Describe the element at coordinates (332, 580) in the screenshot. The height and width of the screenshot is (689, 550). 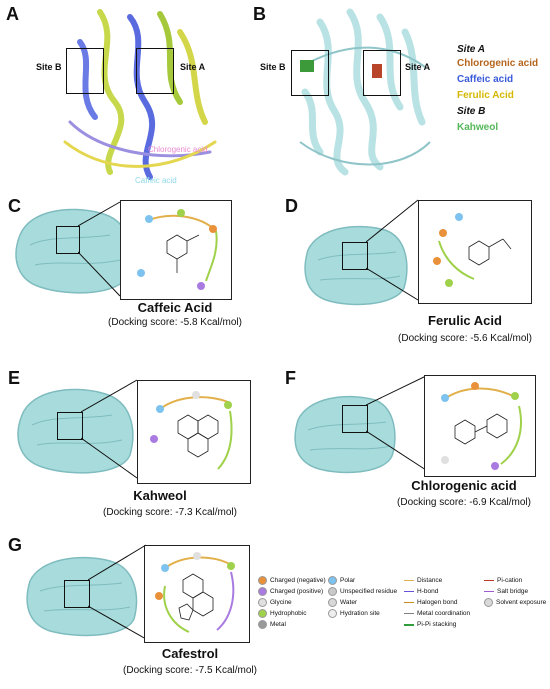
I see `polar-swatch` at that location.